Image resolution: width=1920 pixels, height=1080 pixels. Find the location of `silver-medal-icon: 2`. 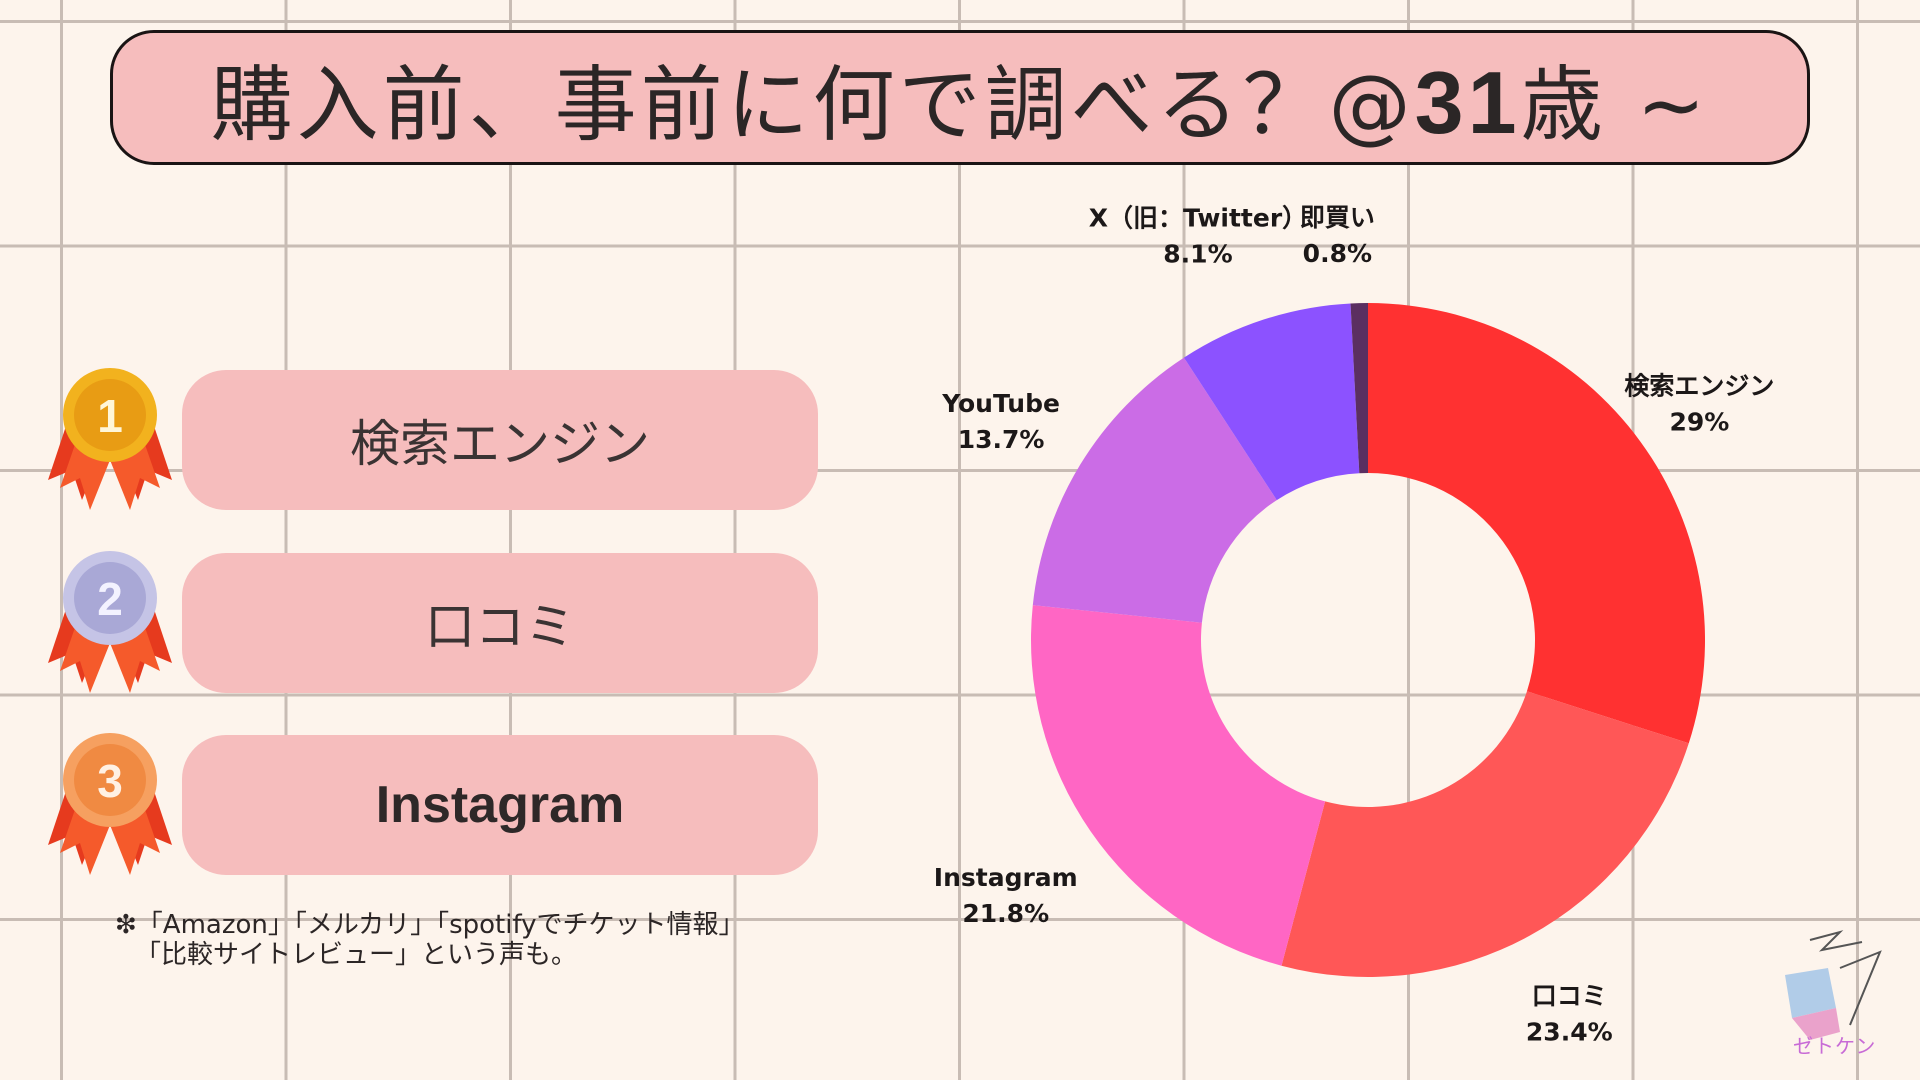

silver-medal-icon: 2 is located at coordinates (110, 622).